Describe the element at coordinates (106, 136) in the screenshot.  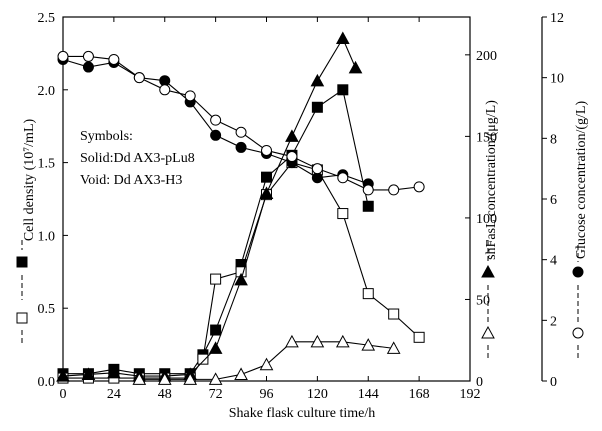
I see `legend-title: Symbols:` at that location.